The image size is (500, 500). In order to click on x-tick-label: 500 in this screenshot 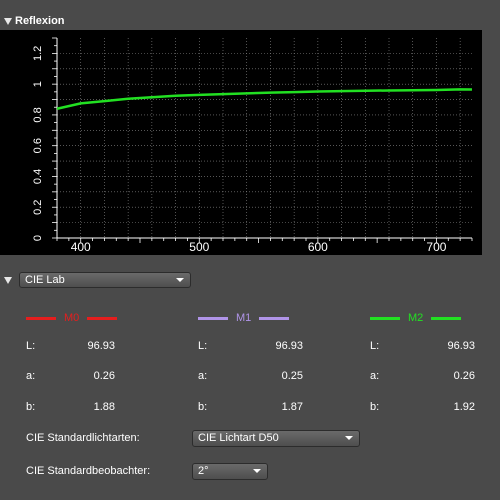, I will do `click(199, 247)`.